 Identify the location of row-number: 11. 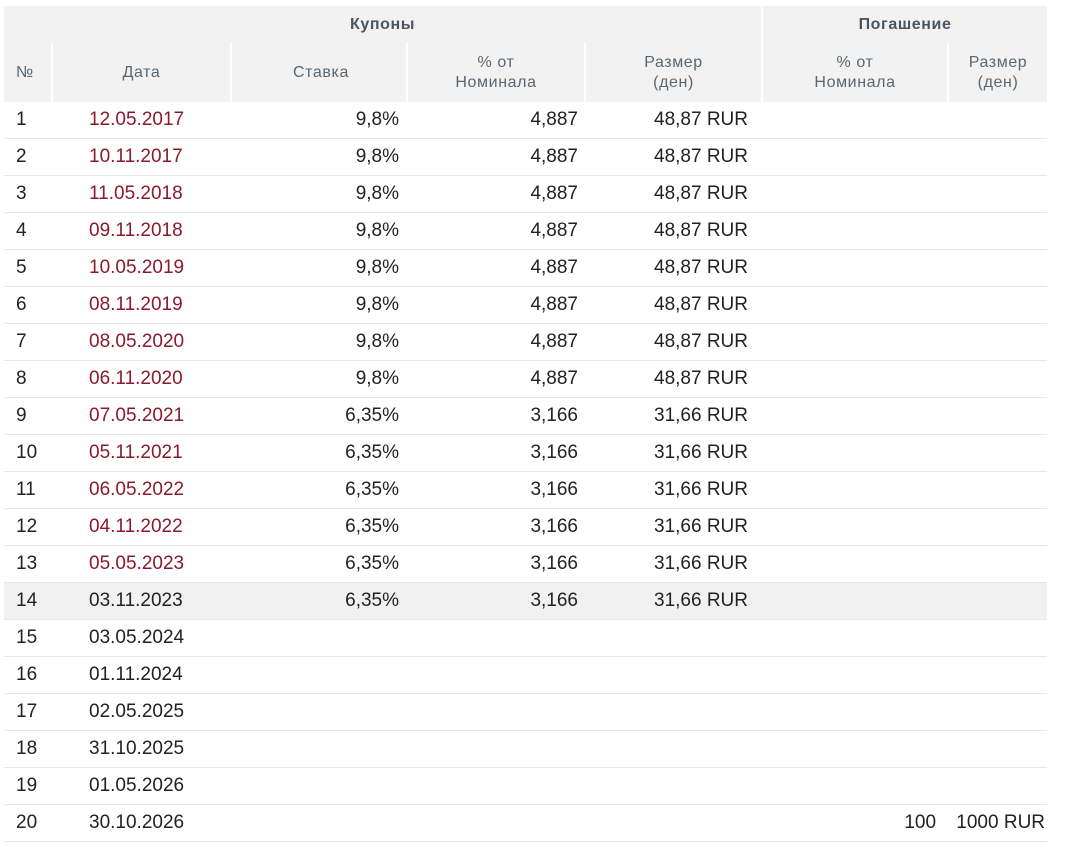
(28, 490).